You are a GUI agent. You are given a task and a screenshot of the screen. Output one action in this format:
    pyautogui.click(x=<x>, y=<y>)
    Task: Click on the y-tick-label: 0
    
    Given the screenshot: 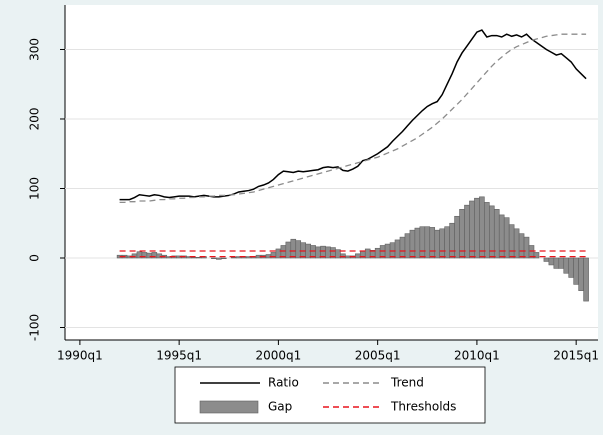 What is the action you would take?
    pyautogui.click(x=35, y=258)
    